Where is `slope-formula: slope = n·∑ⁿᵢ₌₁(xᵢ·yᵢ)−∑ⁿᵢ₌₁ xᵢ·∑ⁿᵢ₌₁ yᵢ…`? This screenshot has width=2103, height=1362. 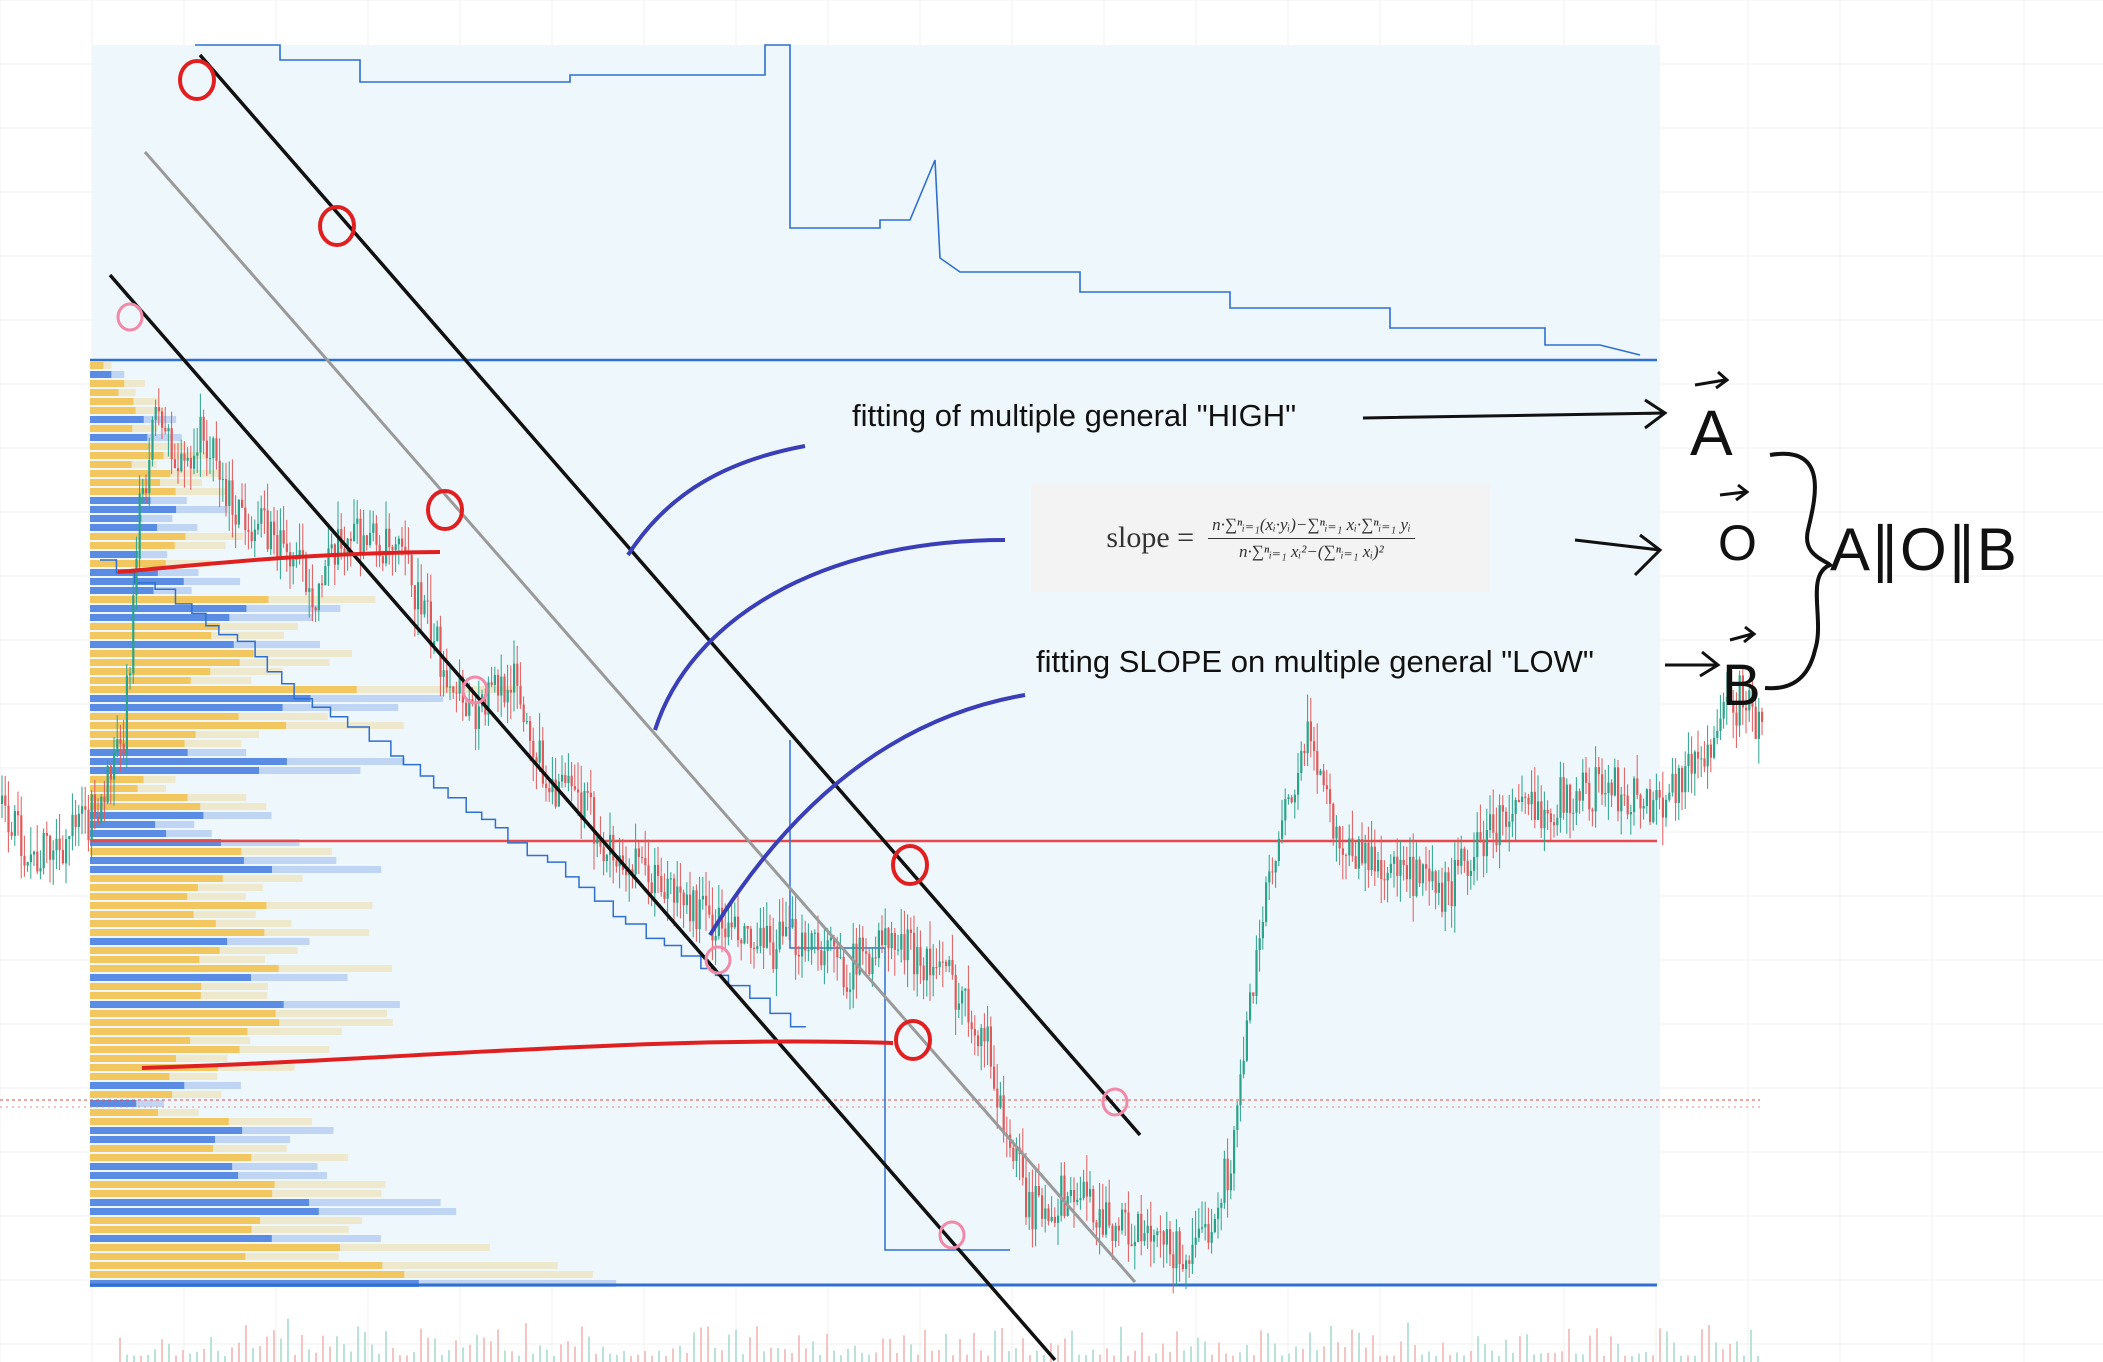 slope-formula: slope = n·∑ⁿᵢ₌₁(xᵢ·yᵢ)−∑ⁿᵢ₌₁ xᵢ·∑ⁿᵢ₌₁ yᵢ… is located at coordinates (1260, 538).